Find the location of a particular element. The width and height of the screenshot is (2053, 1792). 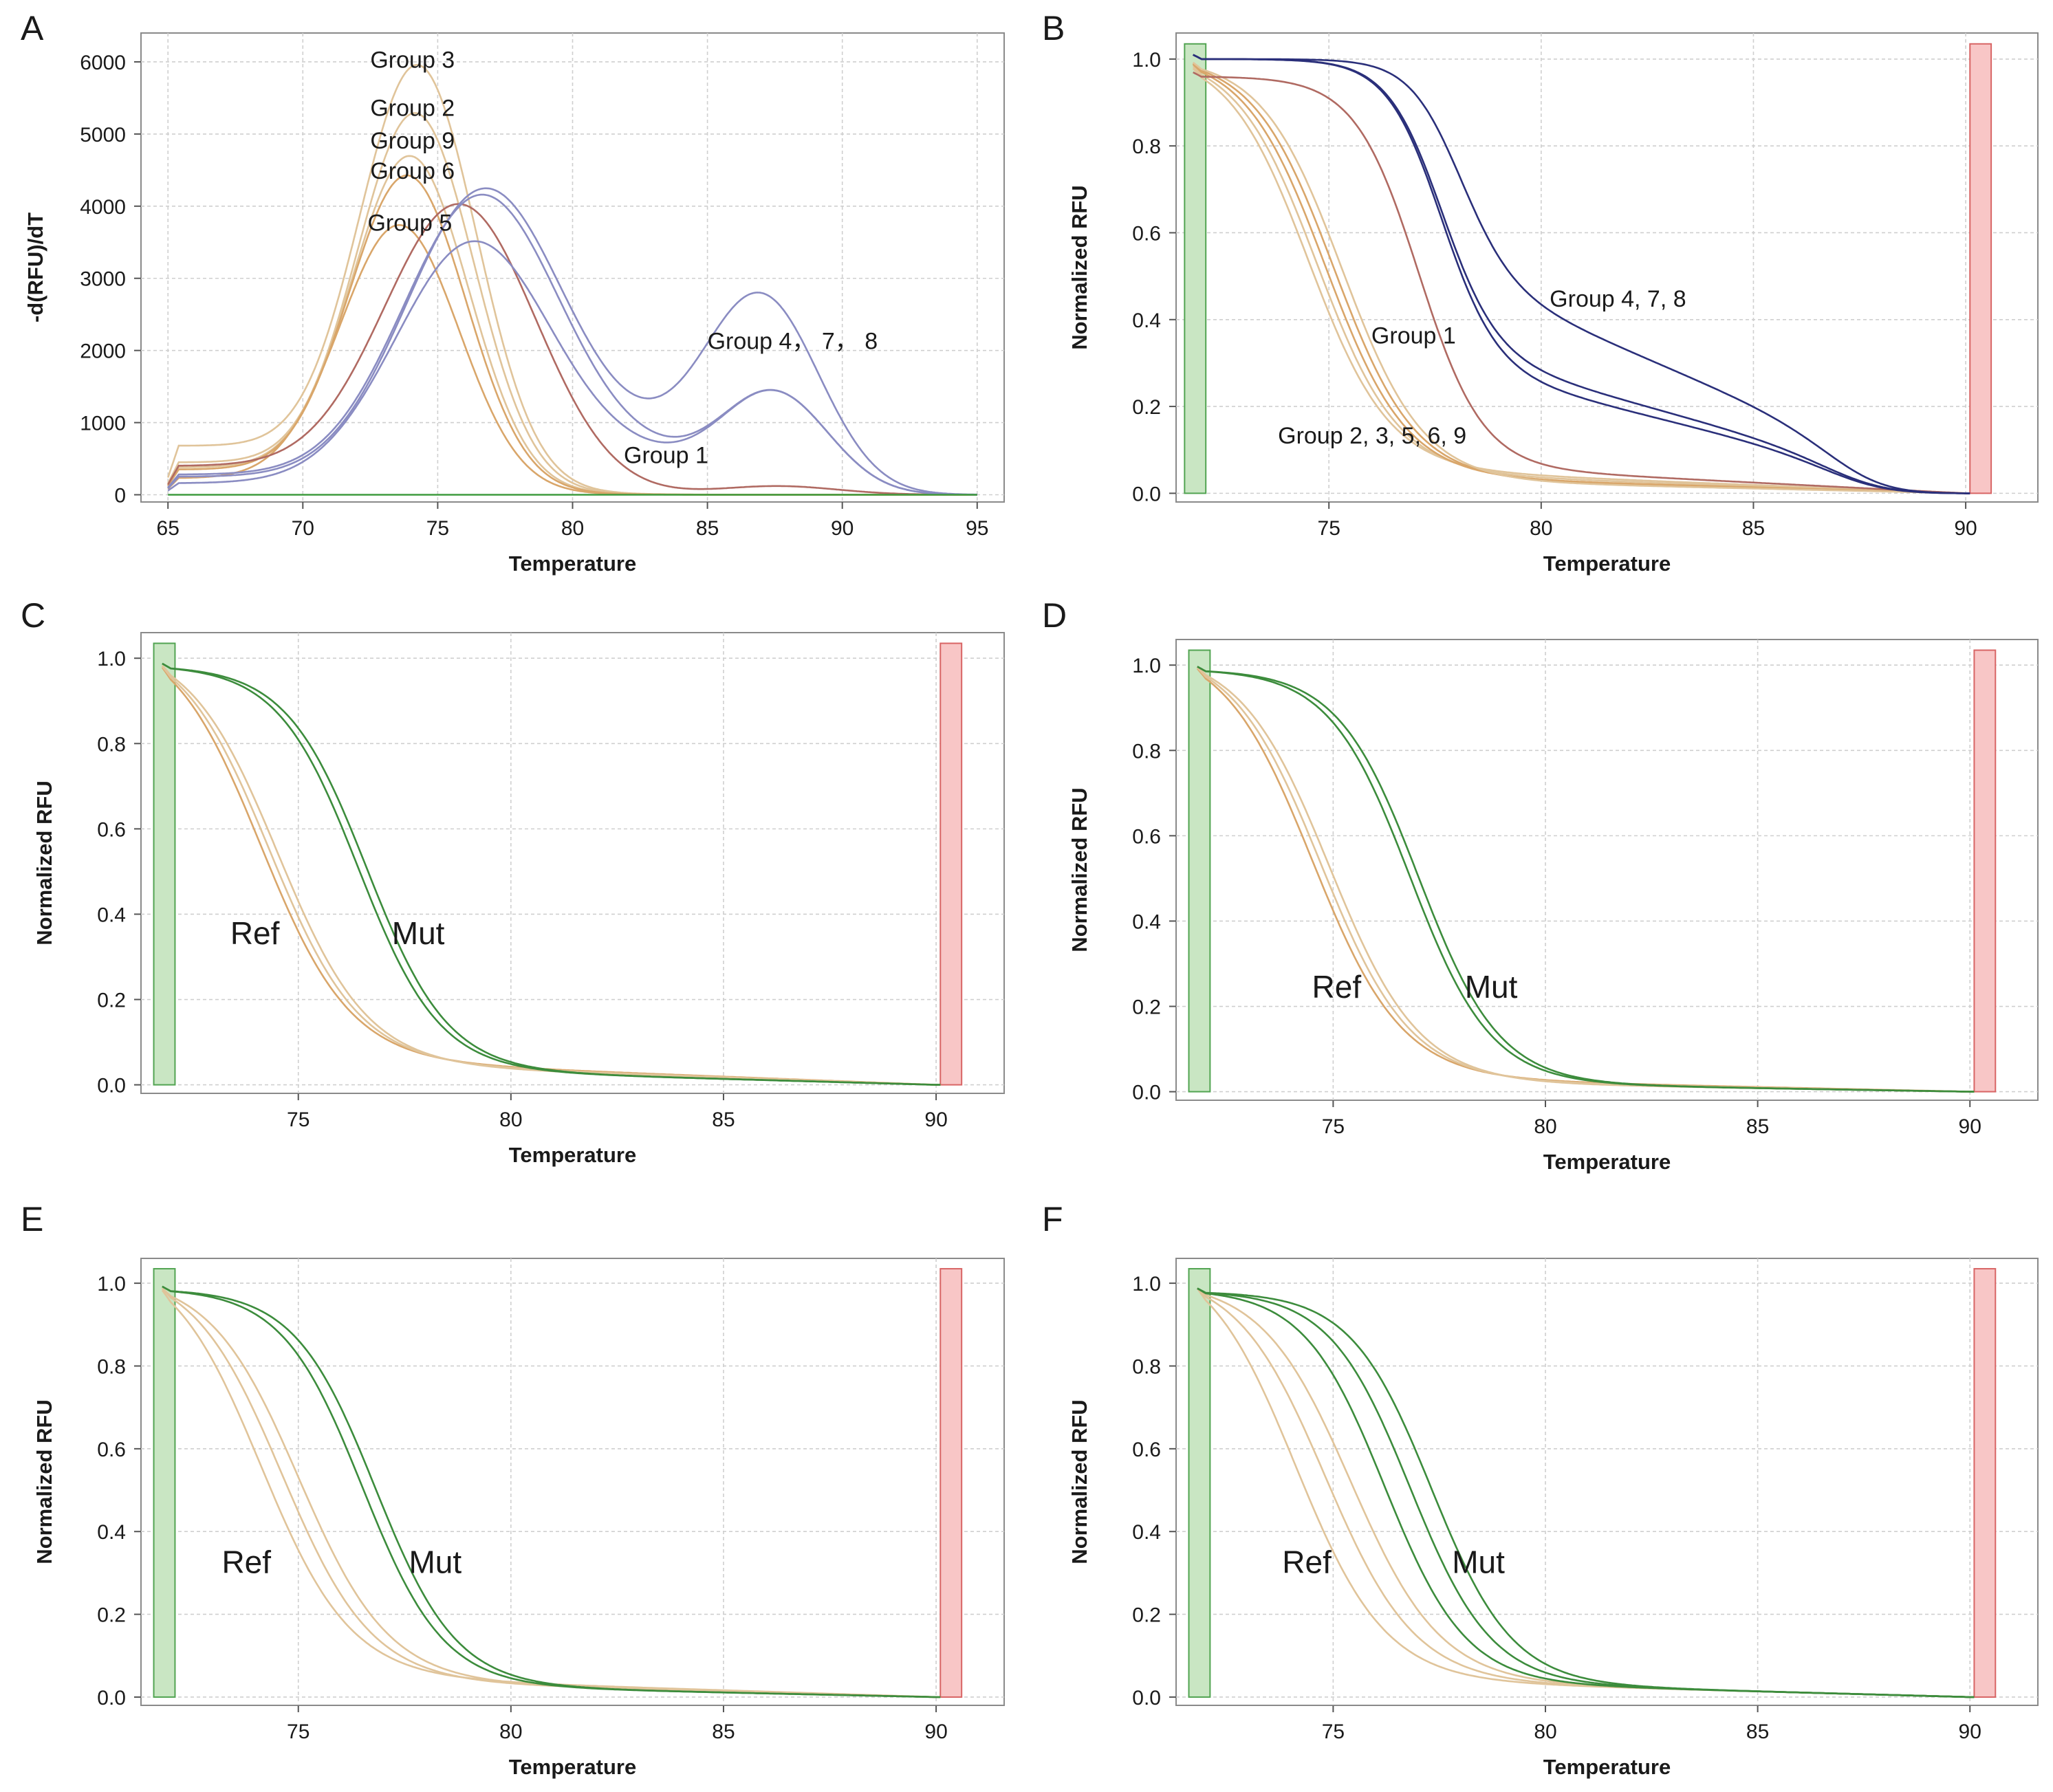

panel-label: B is located at coordinates (1053, 28).